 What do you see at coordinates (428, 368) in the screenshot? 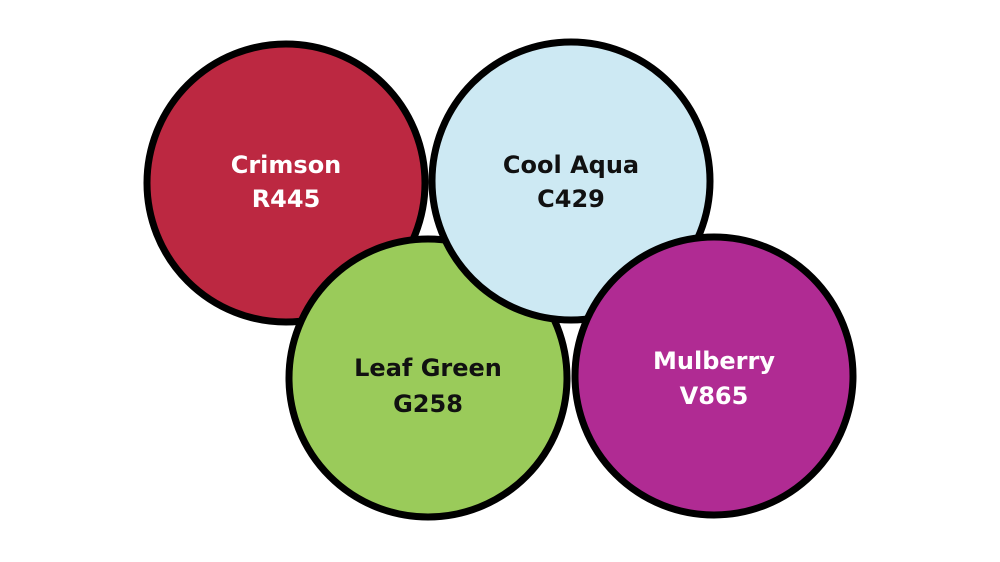
I see `swatch-label: Leaf Green` at bounding box center [428, 368].